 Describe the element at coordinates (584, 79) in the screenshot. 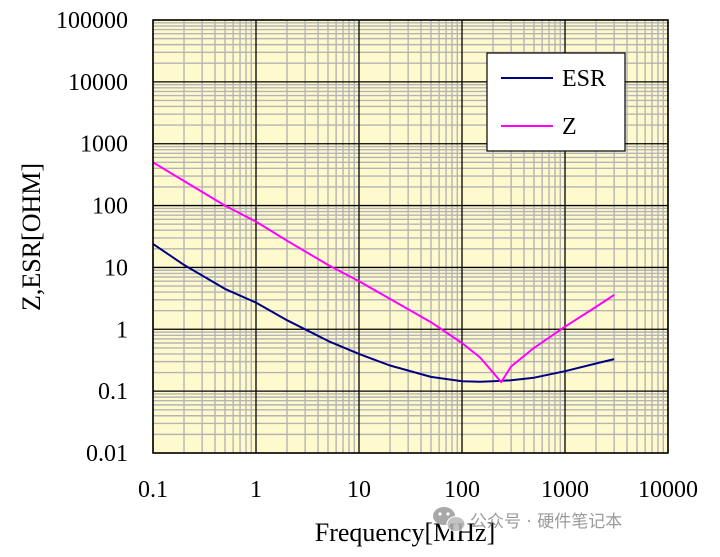

I see `legend-label-esr: ESR` at that location.